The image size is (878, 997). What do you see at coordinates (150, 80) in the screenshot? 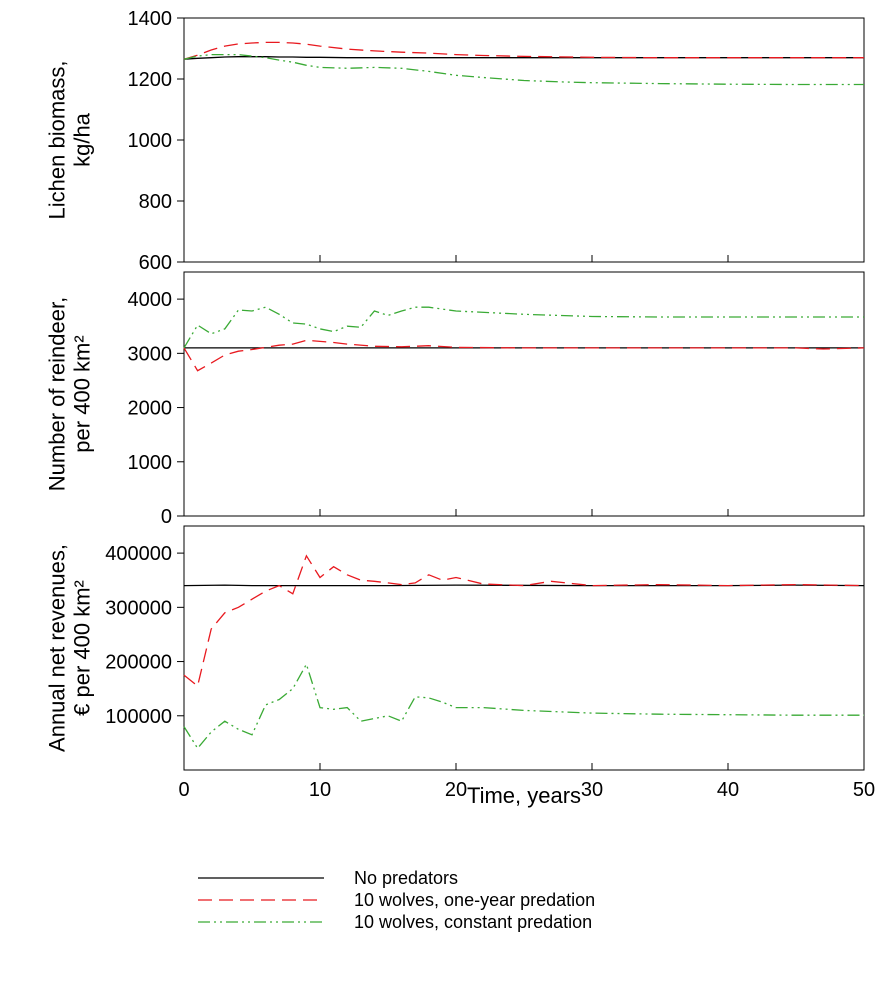
I see `y-tick-label: 1200` at bounding box center [150, 80].